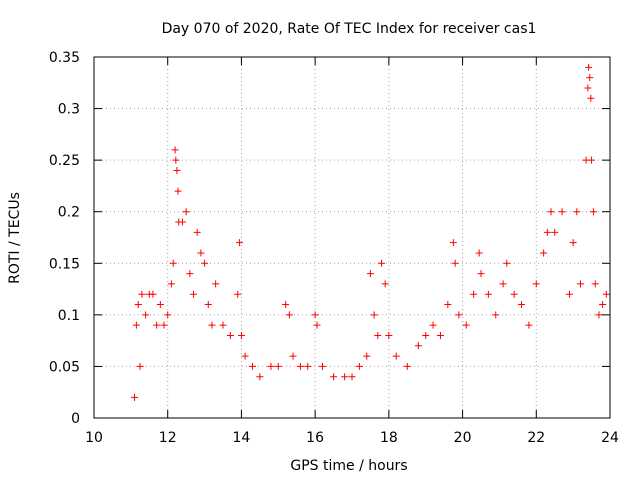 This screenshot has height=480, width=640. I want to click on x-tick-label: 10, so click(94, 438).